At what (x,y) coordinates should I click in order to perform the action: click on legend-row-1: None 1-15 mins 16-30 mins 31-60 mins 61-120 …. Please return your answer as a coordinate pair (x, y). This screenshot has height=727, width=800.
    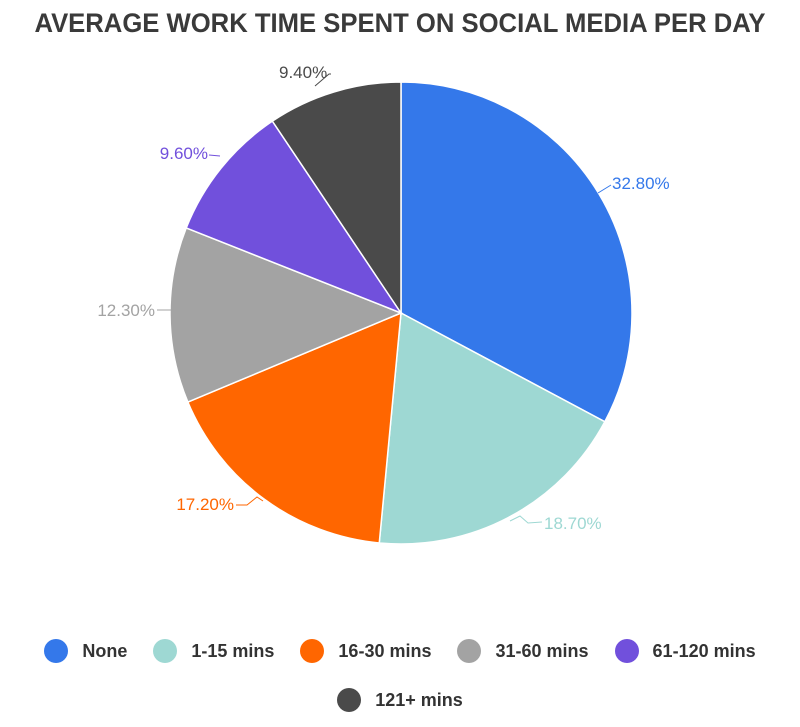
    Looking at the image, I should click on (400, 651).